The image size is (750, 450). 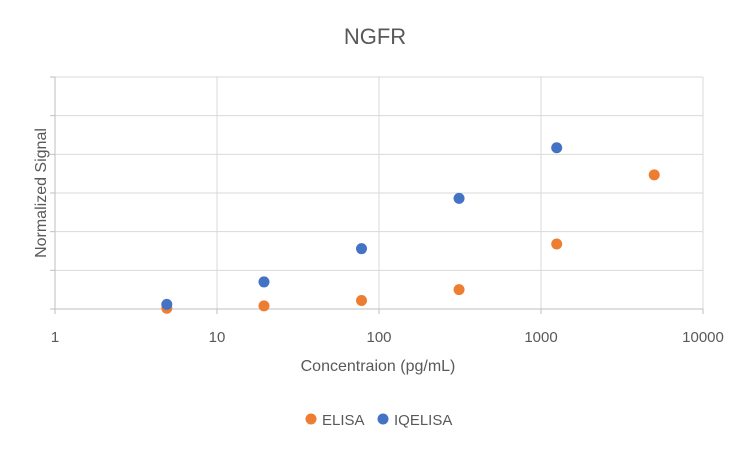 I want to click on x-tick-label: 10, so click(x=217, y=337).